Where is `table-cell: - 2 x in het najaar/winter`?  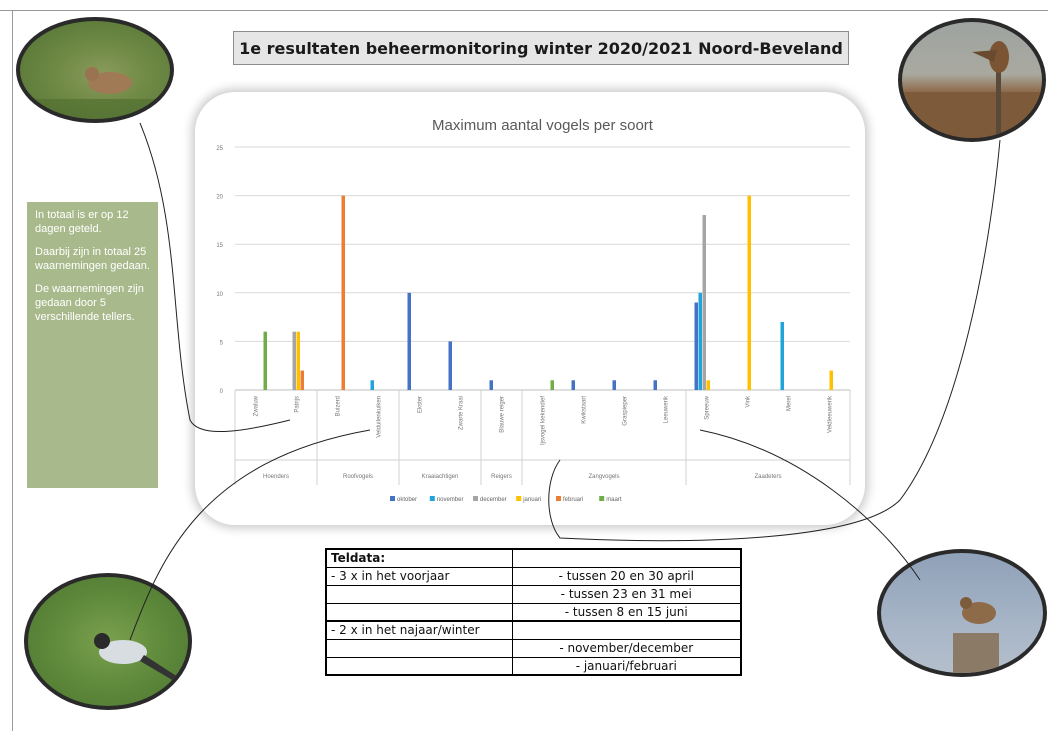 table-cell: - 2 x in het najaar/winter is located at coordinates (419, 630).